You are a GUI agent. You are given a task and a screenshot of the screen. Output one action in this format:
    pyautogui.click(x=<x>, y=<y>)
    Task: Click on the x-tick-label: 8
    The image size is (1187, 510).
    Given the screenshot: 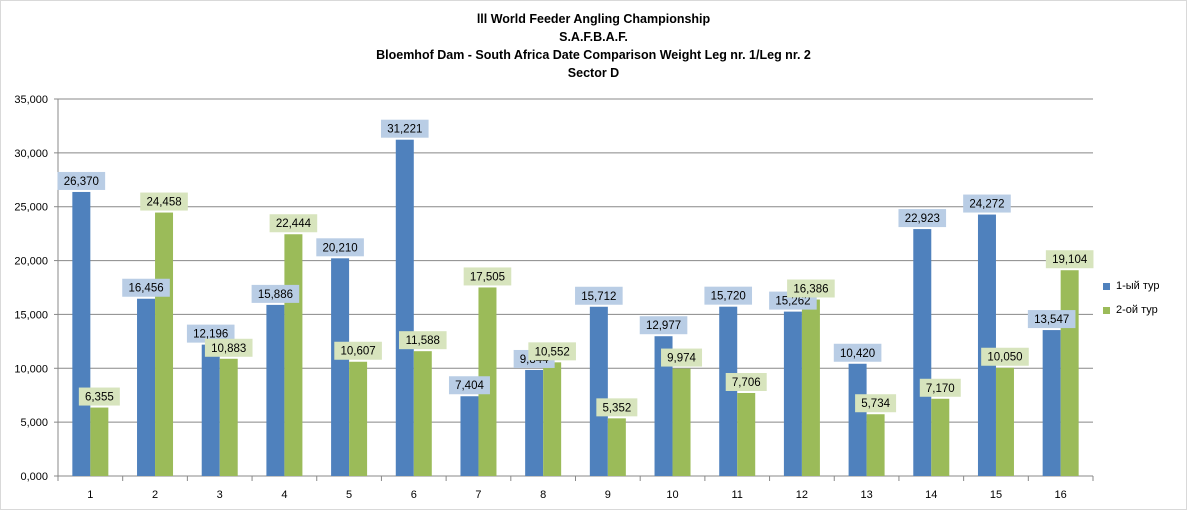 What is the action you would take?
    pyautogui.click(x=543, y=495)
    